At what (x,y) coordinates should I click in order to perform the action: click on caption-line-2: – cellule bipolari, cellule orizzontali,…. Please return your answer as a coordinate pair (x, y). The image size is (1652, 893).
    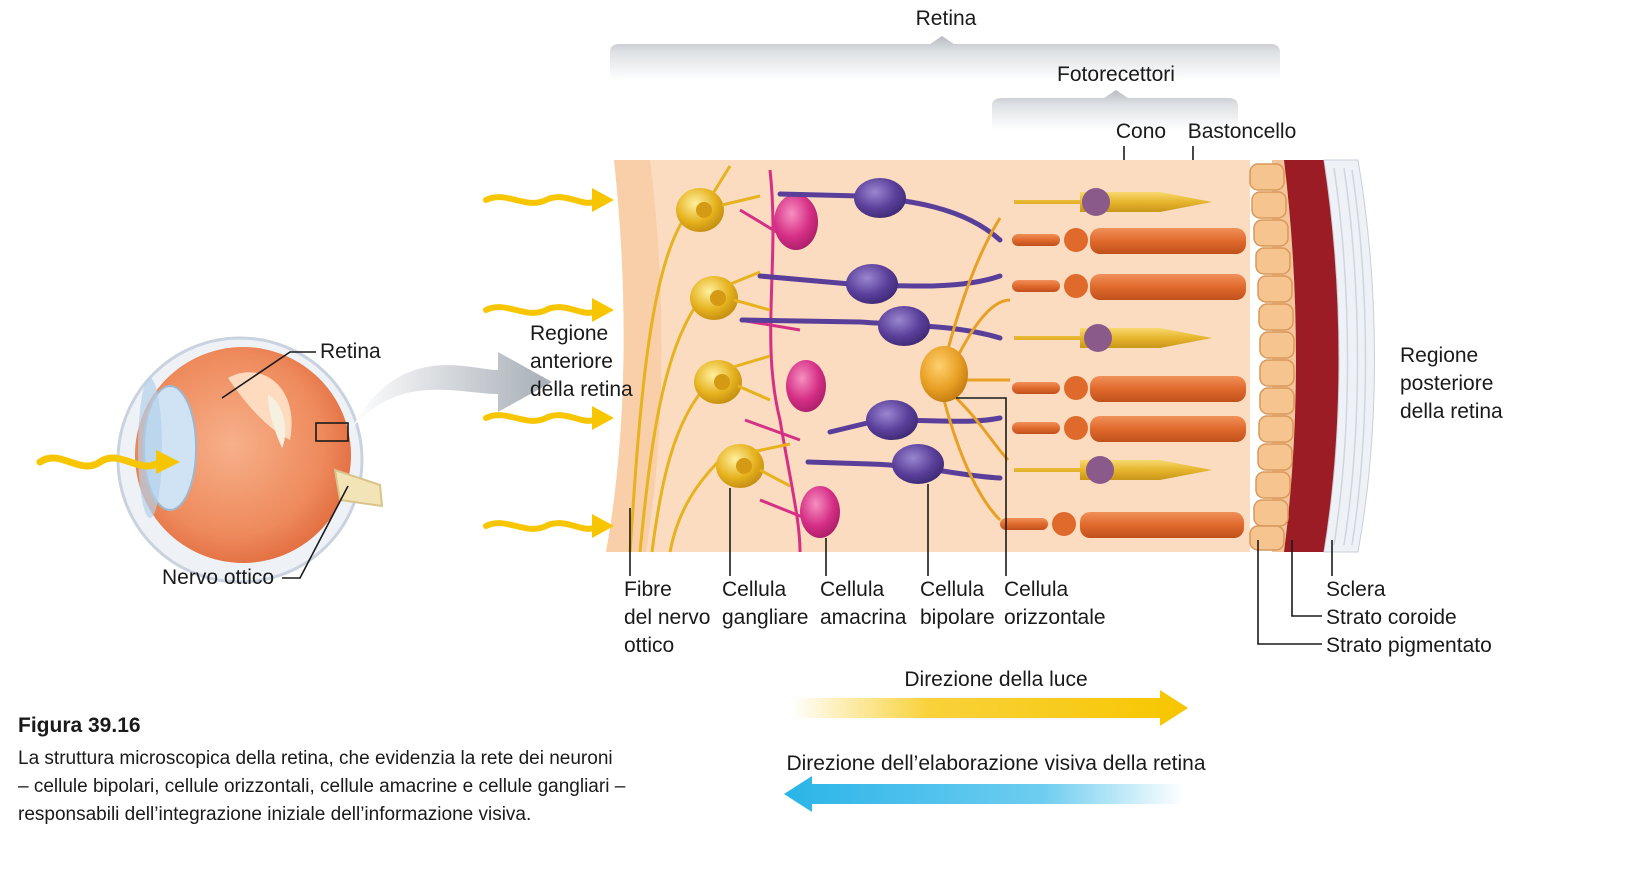
    Looking at the image, I should click on (322, 786).